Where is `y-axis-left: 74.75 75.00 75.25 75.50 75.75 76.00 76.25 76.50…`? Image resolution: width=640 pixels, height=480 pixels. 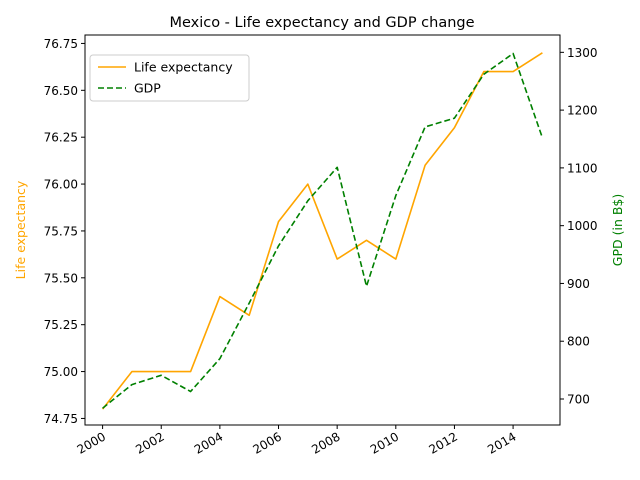 y-axis-left: 74.75 75.00 75.25 75.50 75.75 76.00 76.25 76.50… is located at coordinates (64, 231).